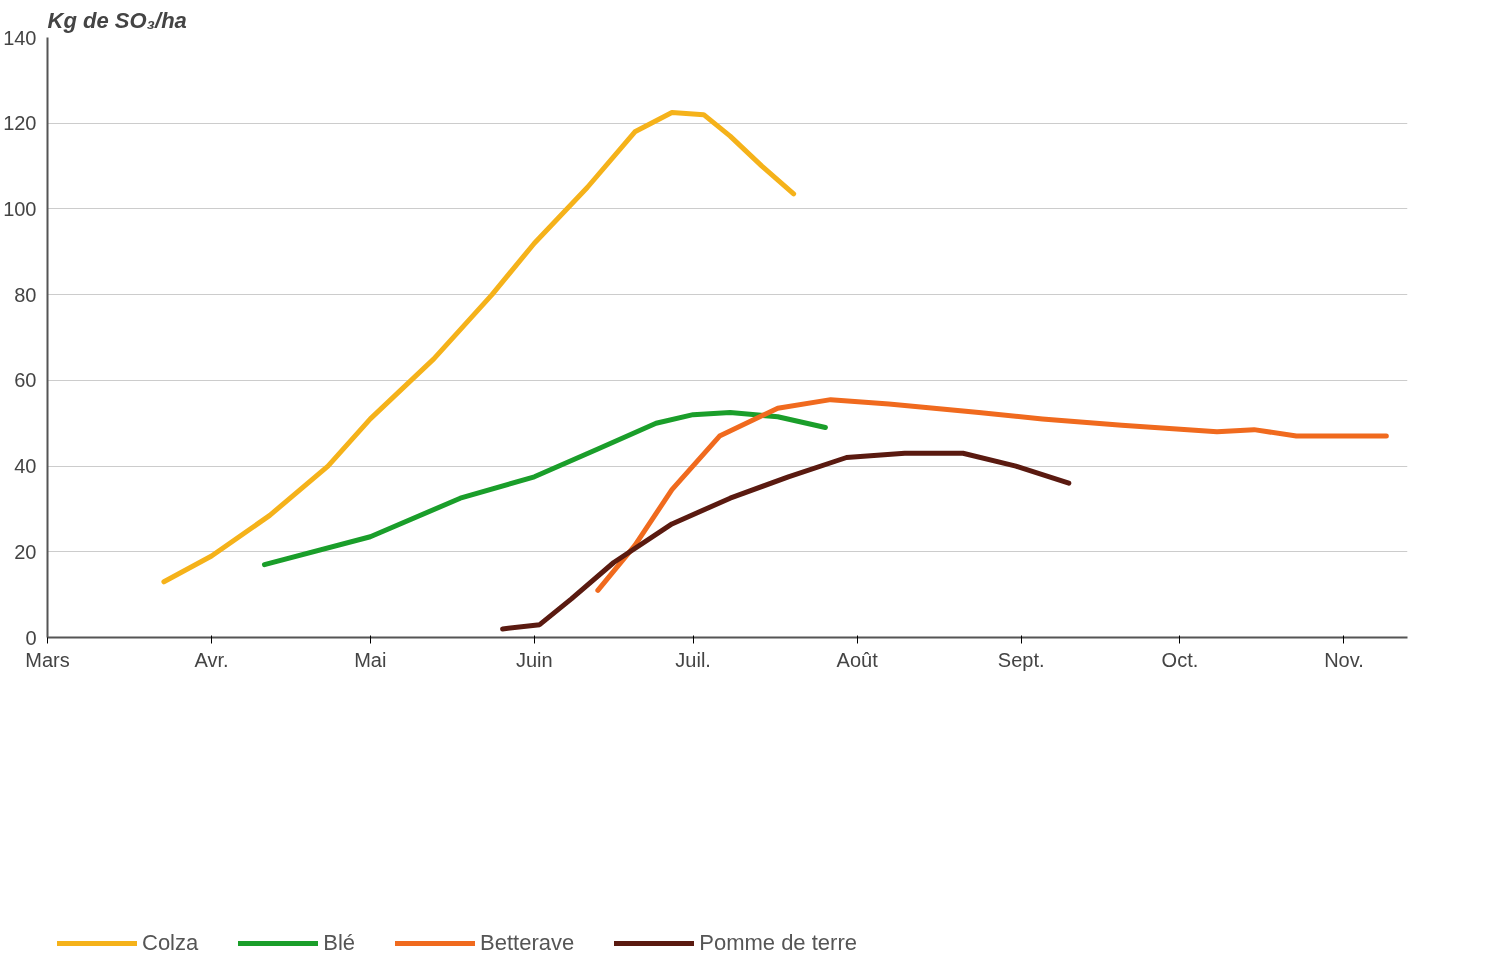 The height and width of the screenshot is (970, 1496). What do you see at coordinates (31, 637) in the screenshot?
I see `y-tick-label: 0` at bounding box center [31, 637].